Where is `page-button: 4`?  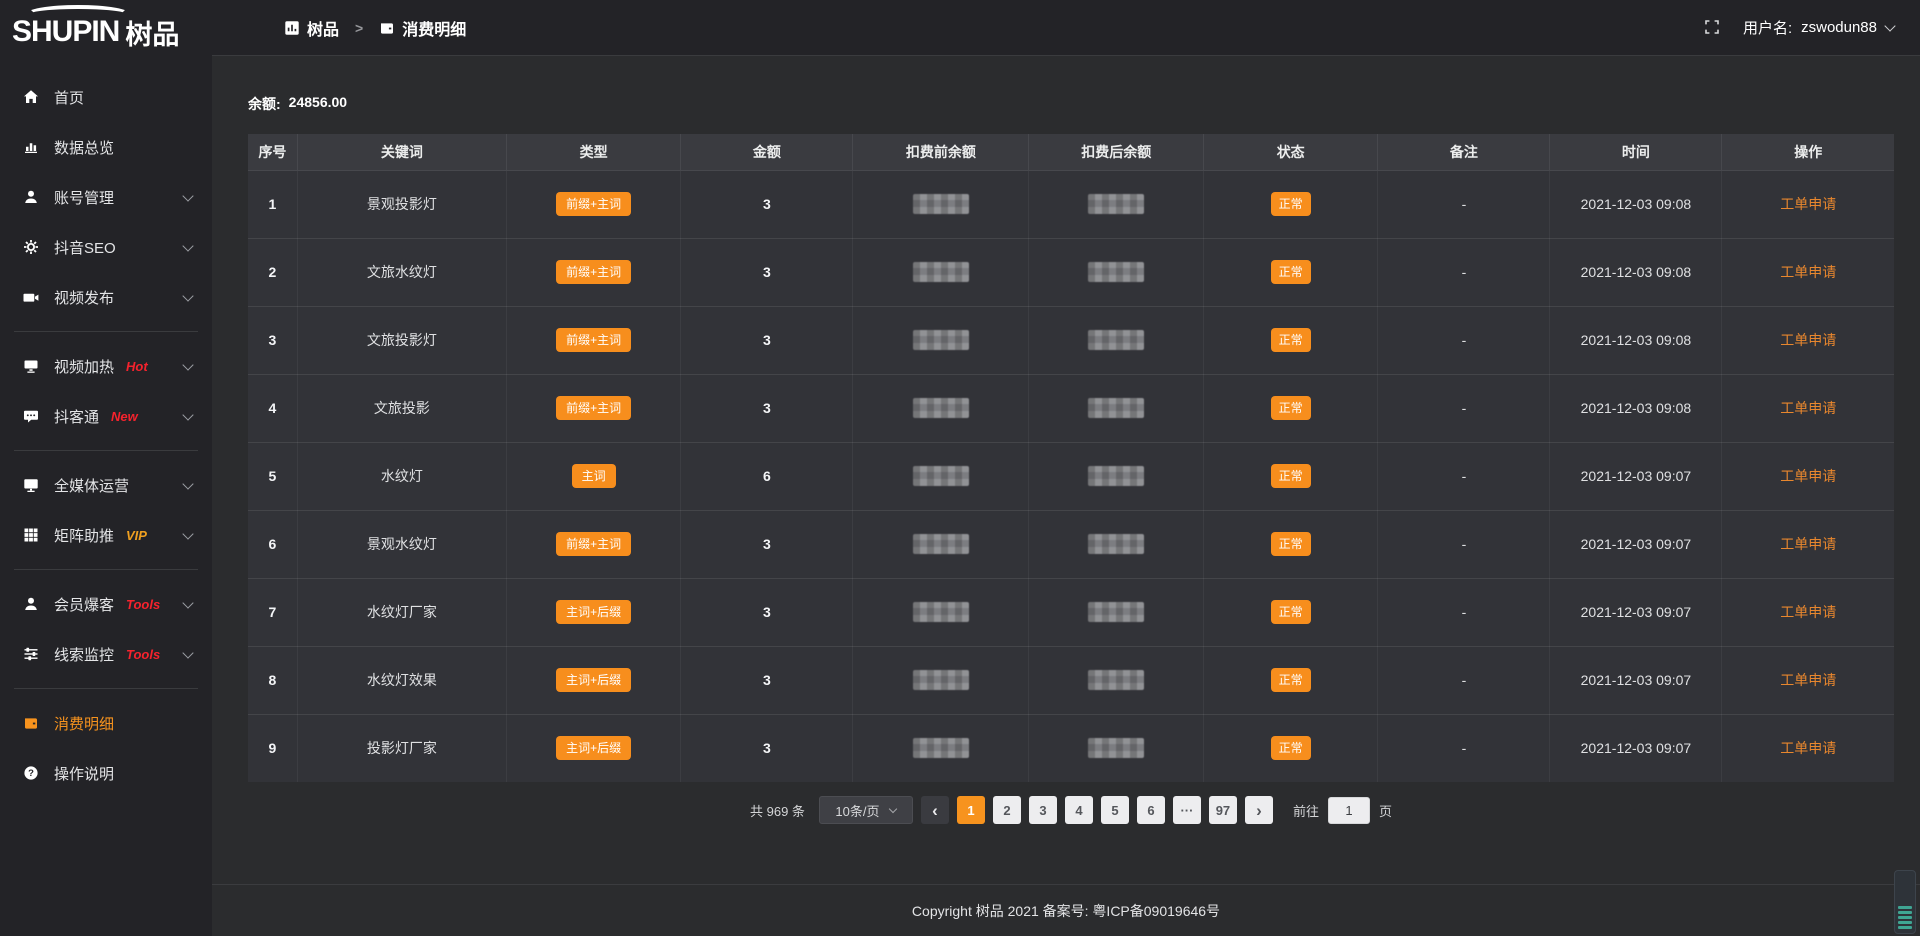
page-button: 4 is located at coordinates (1078, 810).